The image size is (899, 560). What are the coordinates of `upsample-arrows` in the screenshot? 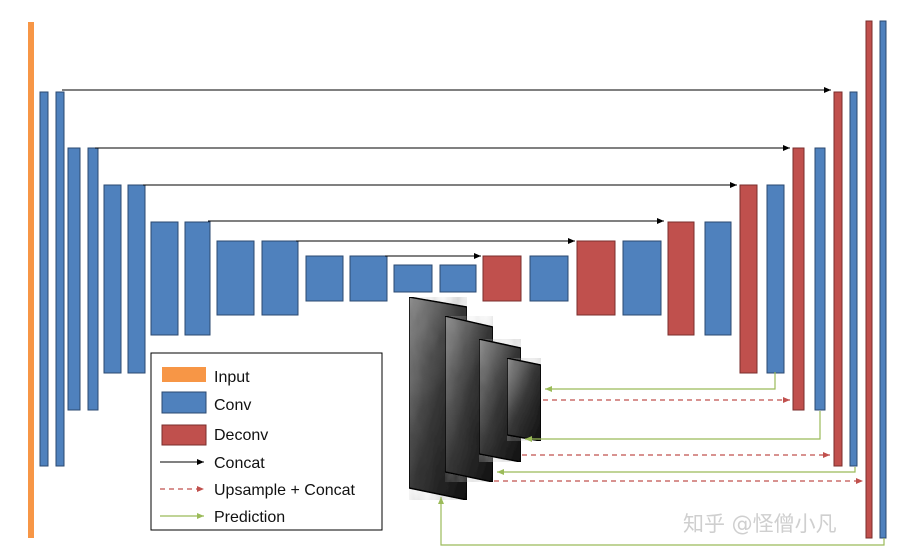 It's located at (678, 440).